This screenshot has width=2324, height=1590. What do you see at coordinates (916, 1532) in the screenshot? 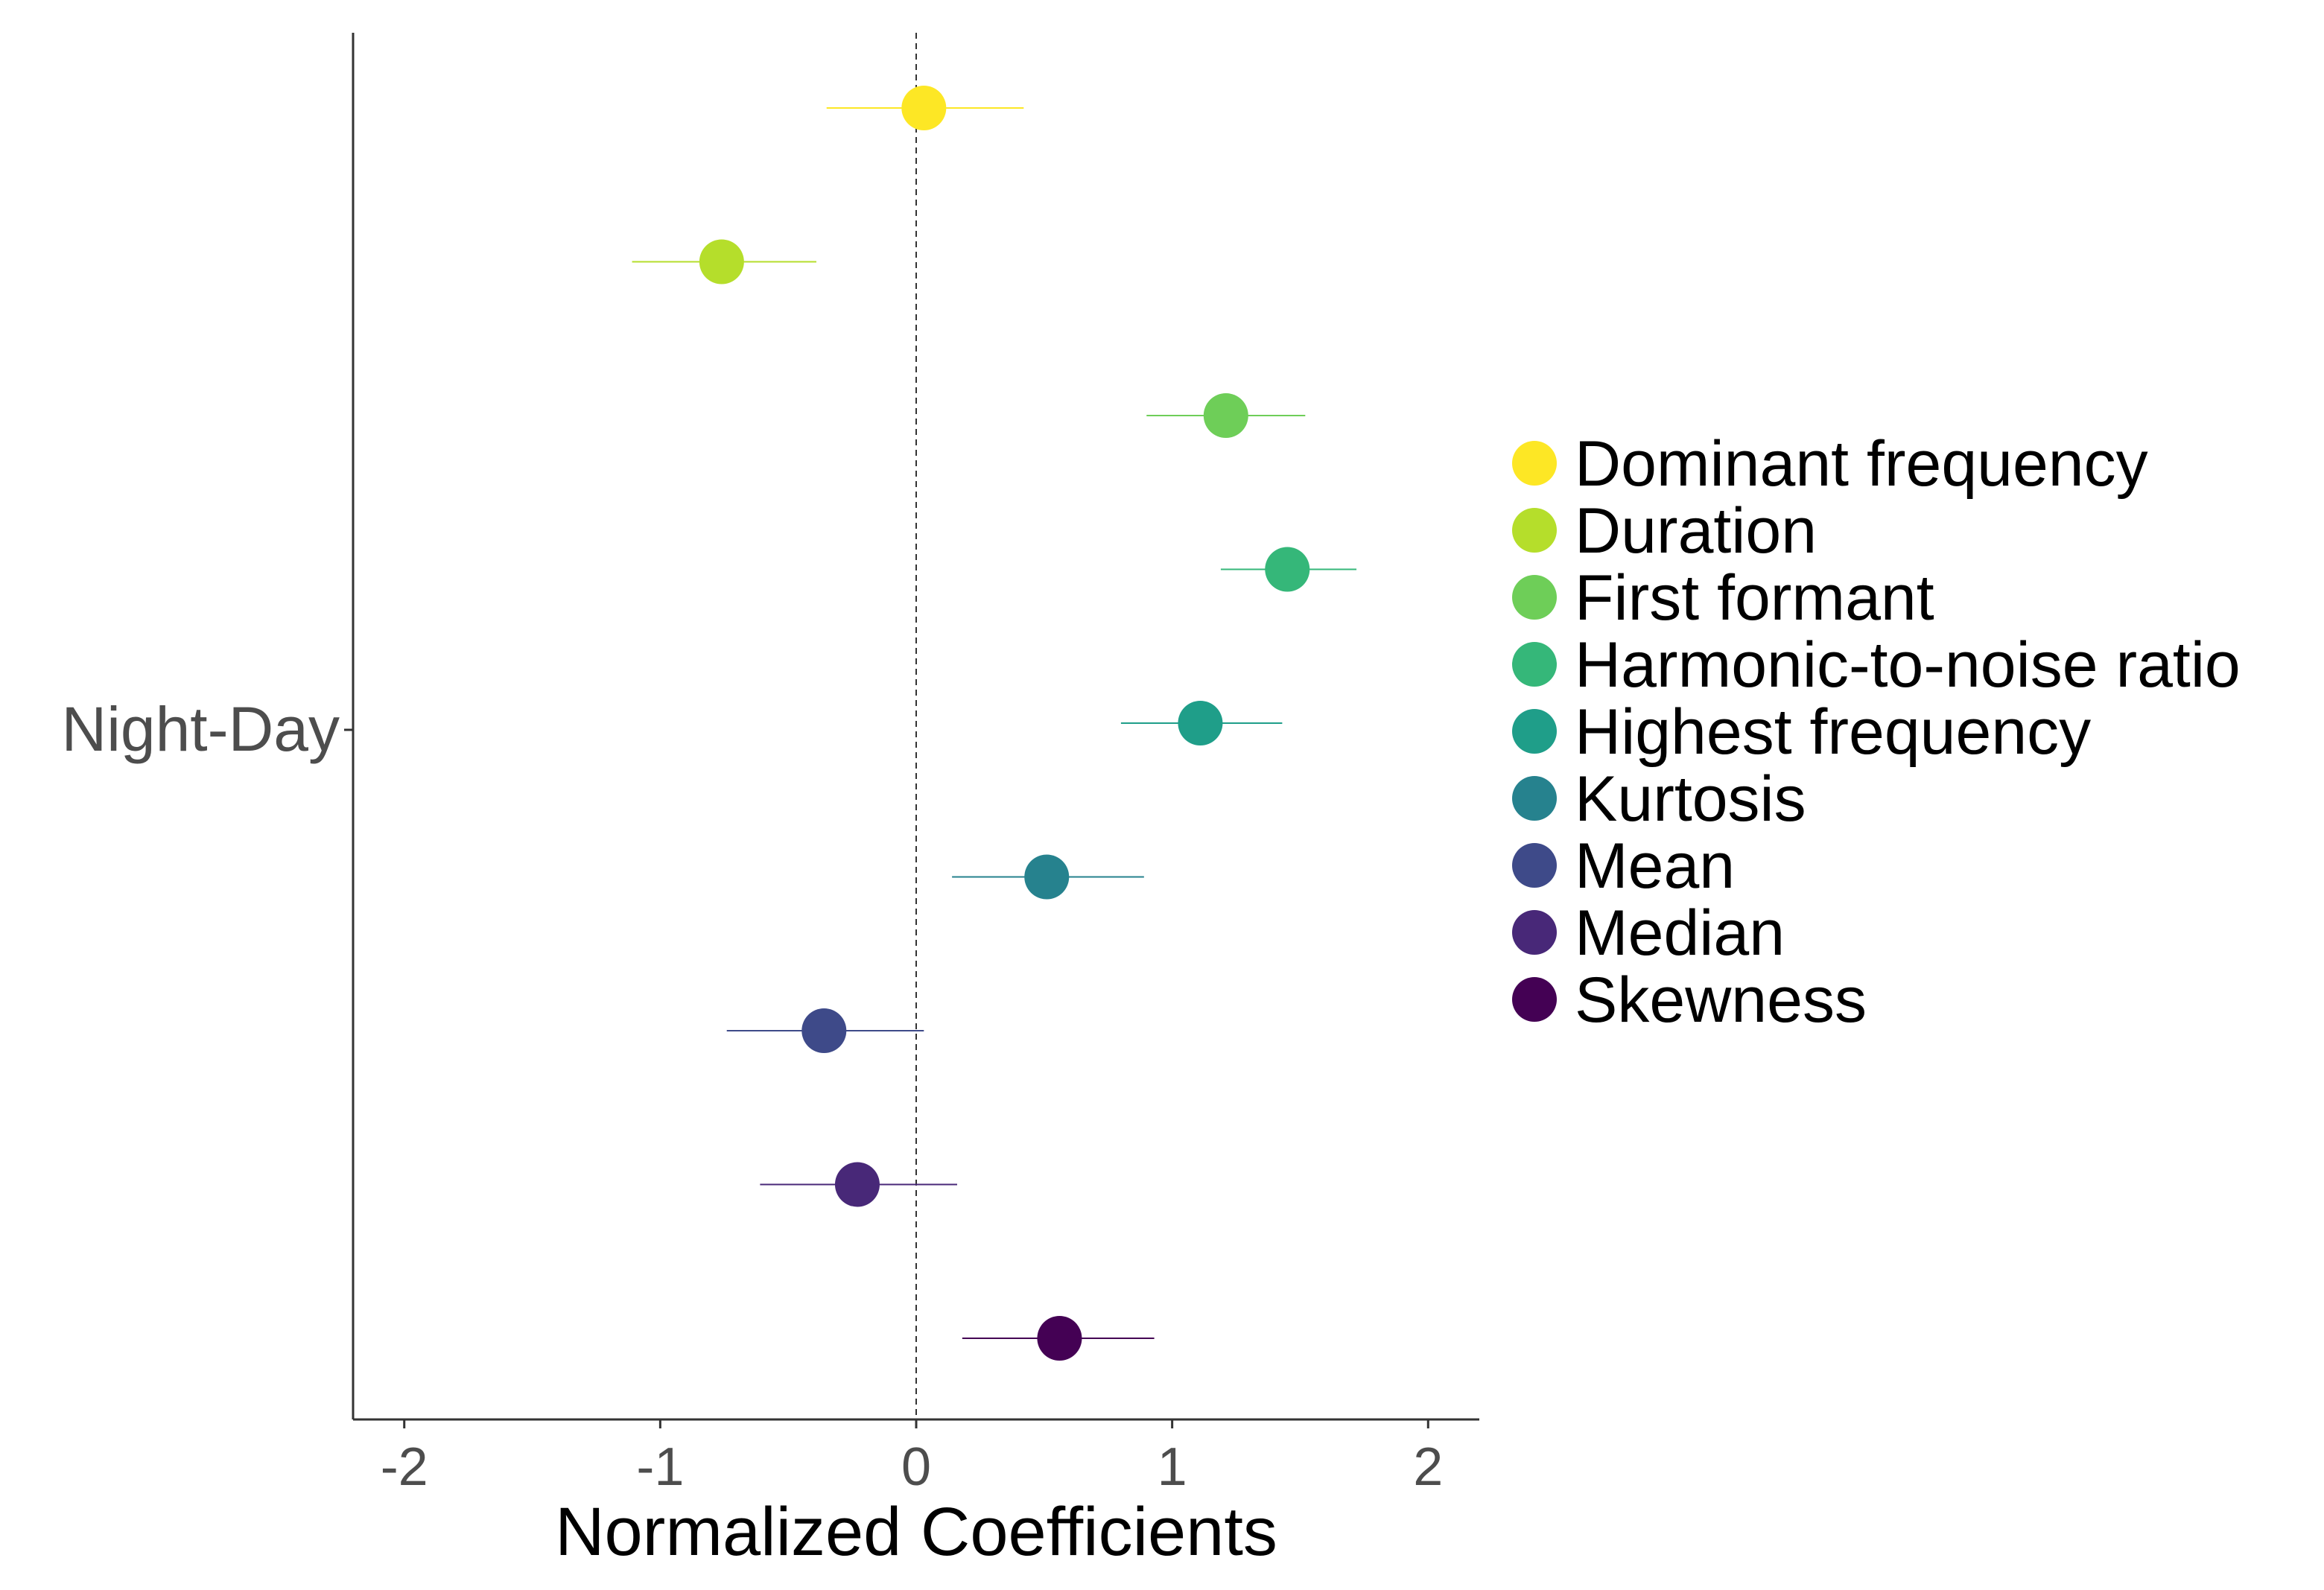
I see `x-axis-title: Normalized Coefficients` at bounding box center [916, 1532].